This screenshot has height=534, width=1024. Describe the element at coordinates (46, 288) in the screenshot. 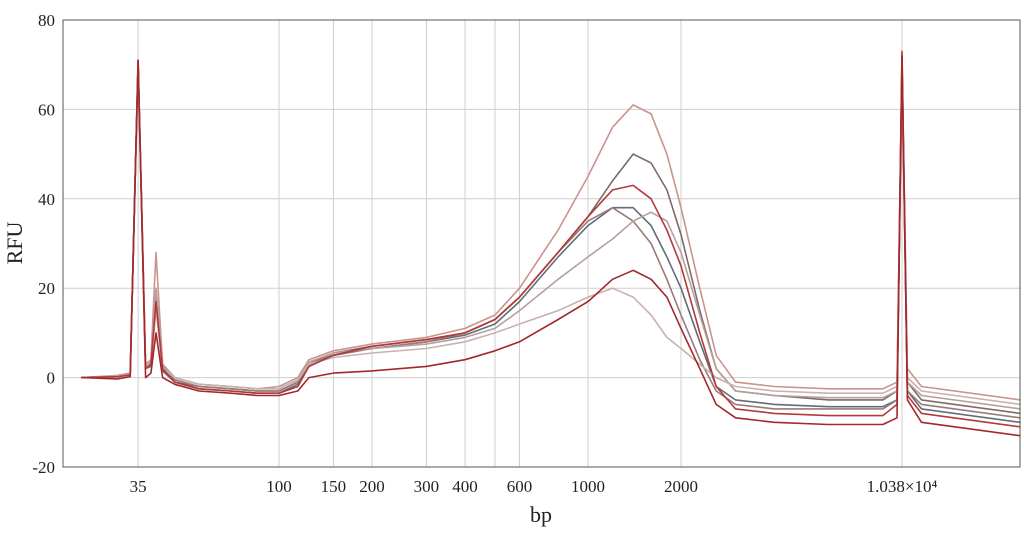

I see `y-tick-label: 20` at that location.